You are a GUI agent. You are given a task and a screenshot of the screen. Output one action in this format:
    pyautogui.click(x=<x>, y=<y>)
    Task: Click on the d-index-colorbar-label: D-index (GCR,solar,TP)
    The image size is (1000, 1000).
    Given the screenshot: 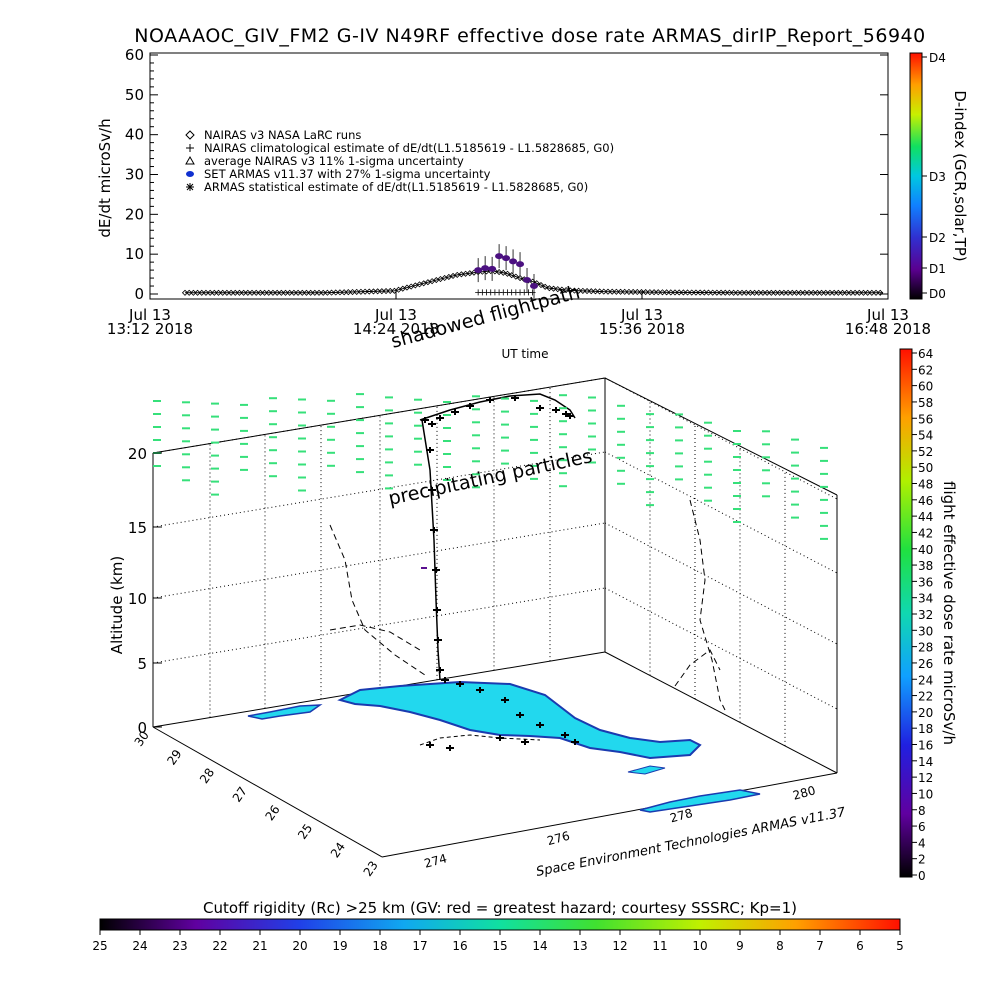 What is the action you would take?
    pyautogui.click(x=960, y=175)
    